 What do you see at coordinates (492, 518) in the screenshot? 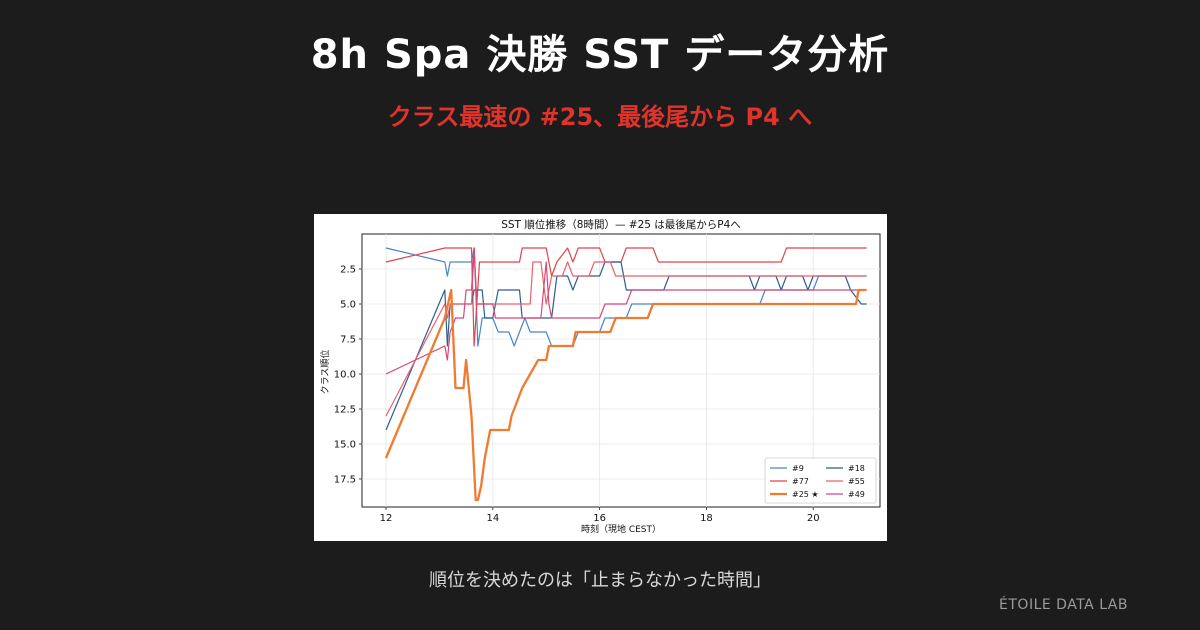
I see `x-tick-label: 14` at bounding box center [492, 518].